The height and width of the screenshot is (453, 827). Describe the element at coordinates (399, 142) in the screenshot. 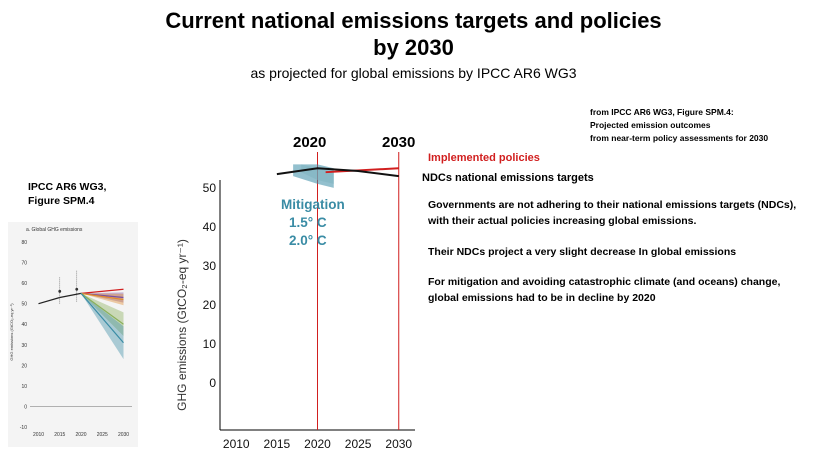

I see `year-2030-label: 2030` at that location.